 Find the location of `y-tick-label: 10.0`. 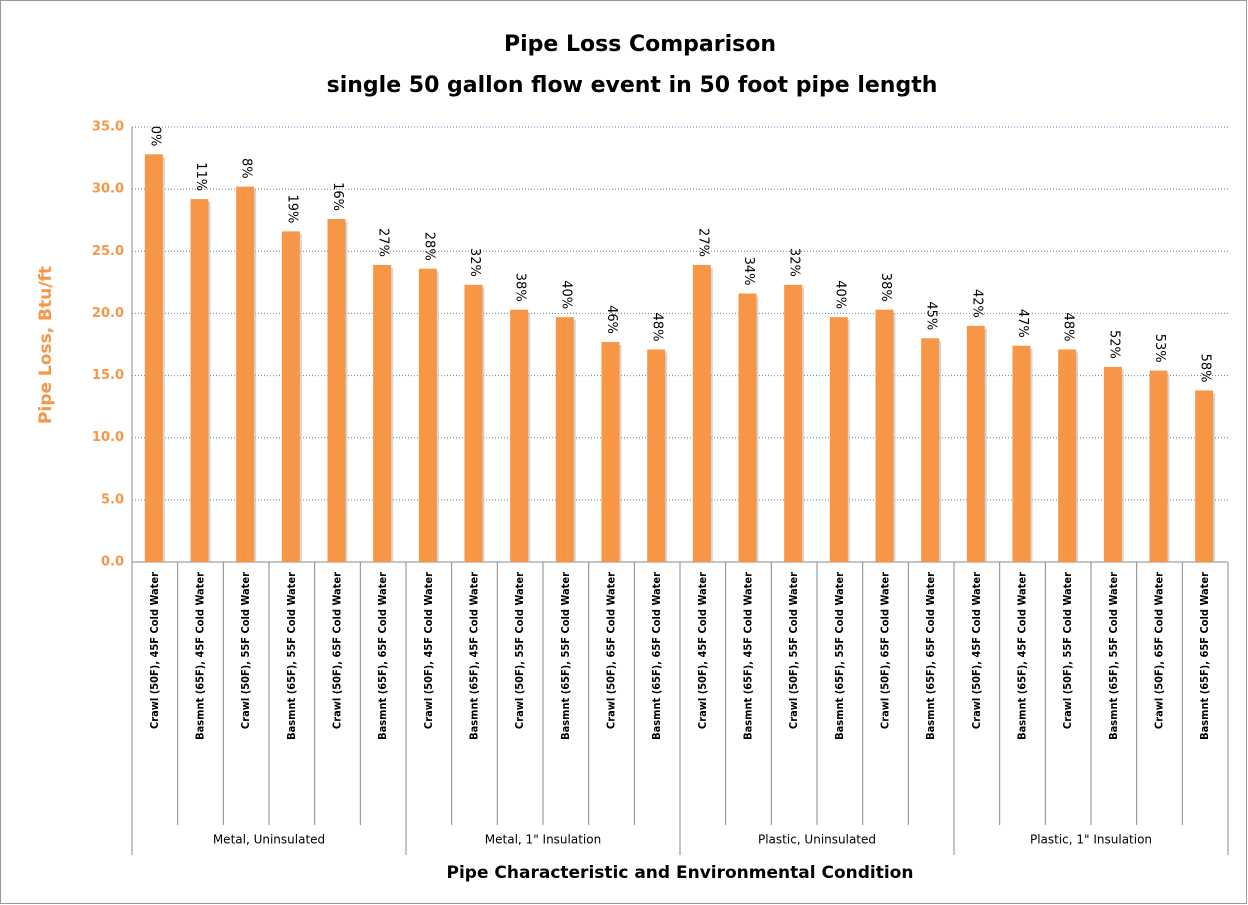

y-tick-label: 10.0 is located at coordinates (108, 437).